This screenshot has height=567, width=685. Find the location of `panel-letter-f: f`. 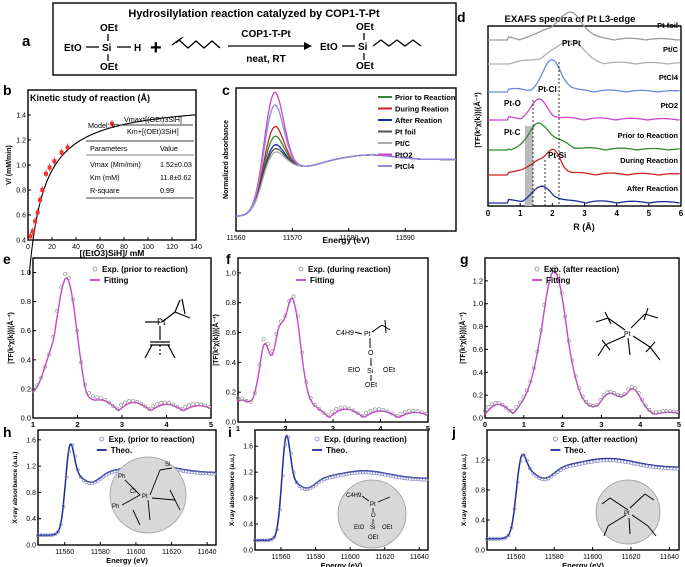

panel-letter-f: f is located at coordinates (228, 259).